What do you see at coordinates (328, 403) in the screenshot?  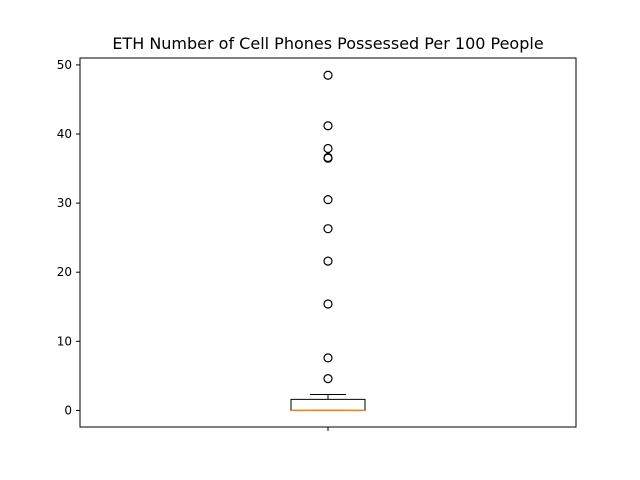 I see `box-element` at bounding box center [328, 403].